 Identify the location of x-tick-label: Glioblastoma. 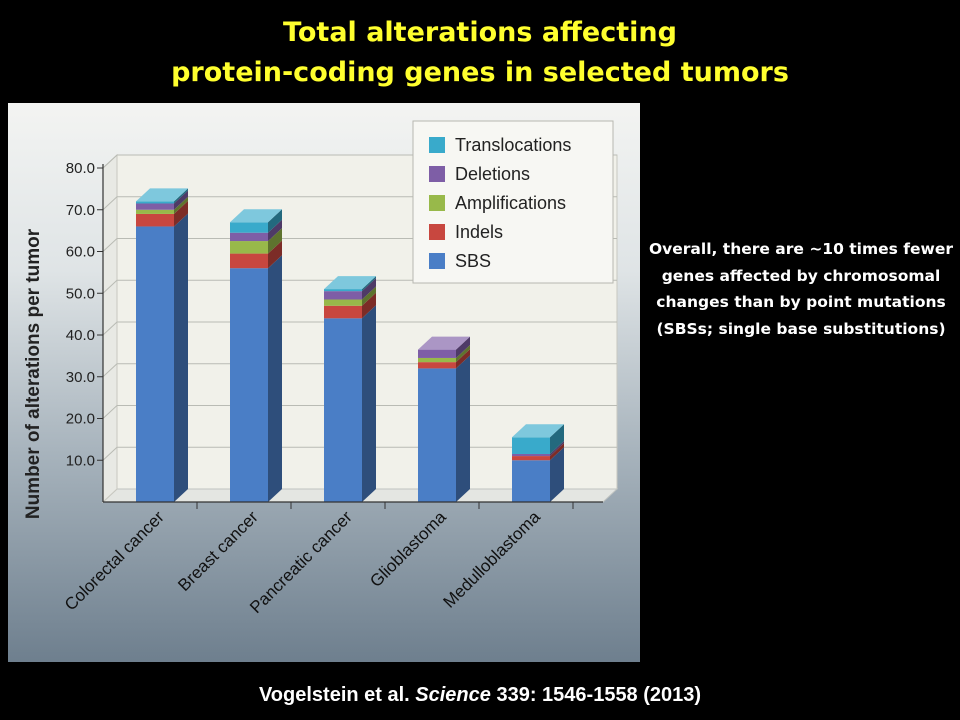
(408, 549).